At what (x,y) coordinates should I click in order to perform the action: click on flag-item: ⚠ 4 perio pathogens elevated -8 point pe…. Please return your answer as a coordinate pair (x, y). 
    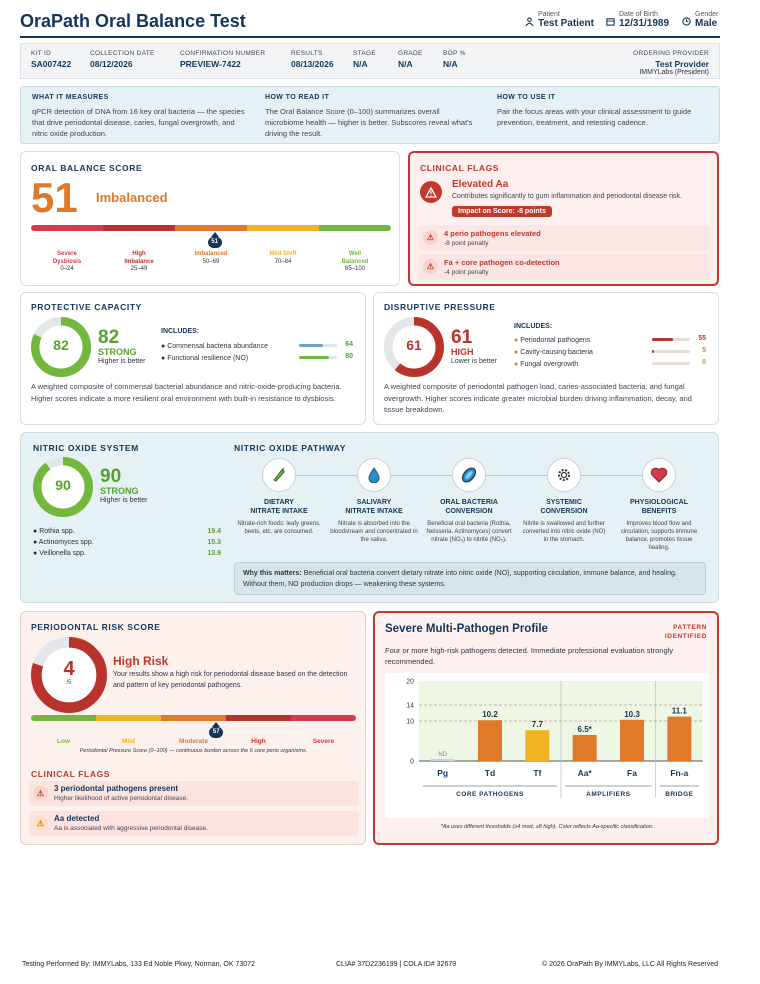
    Looking at the image, I should click on (564, 238).